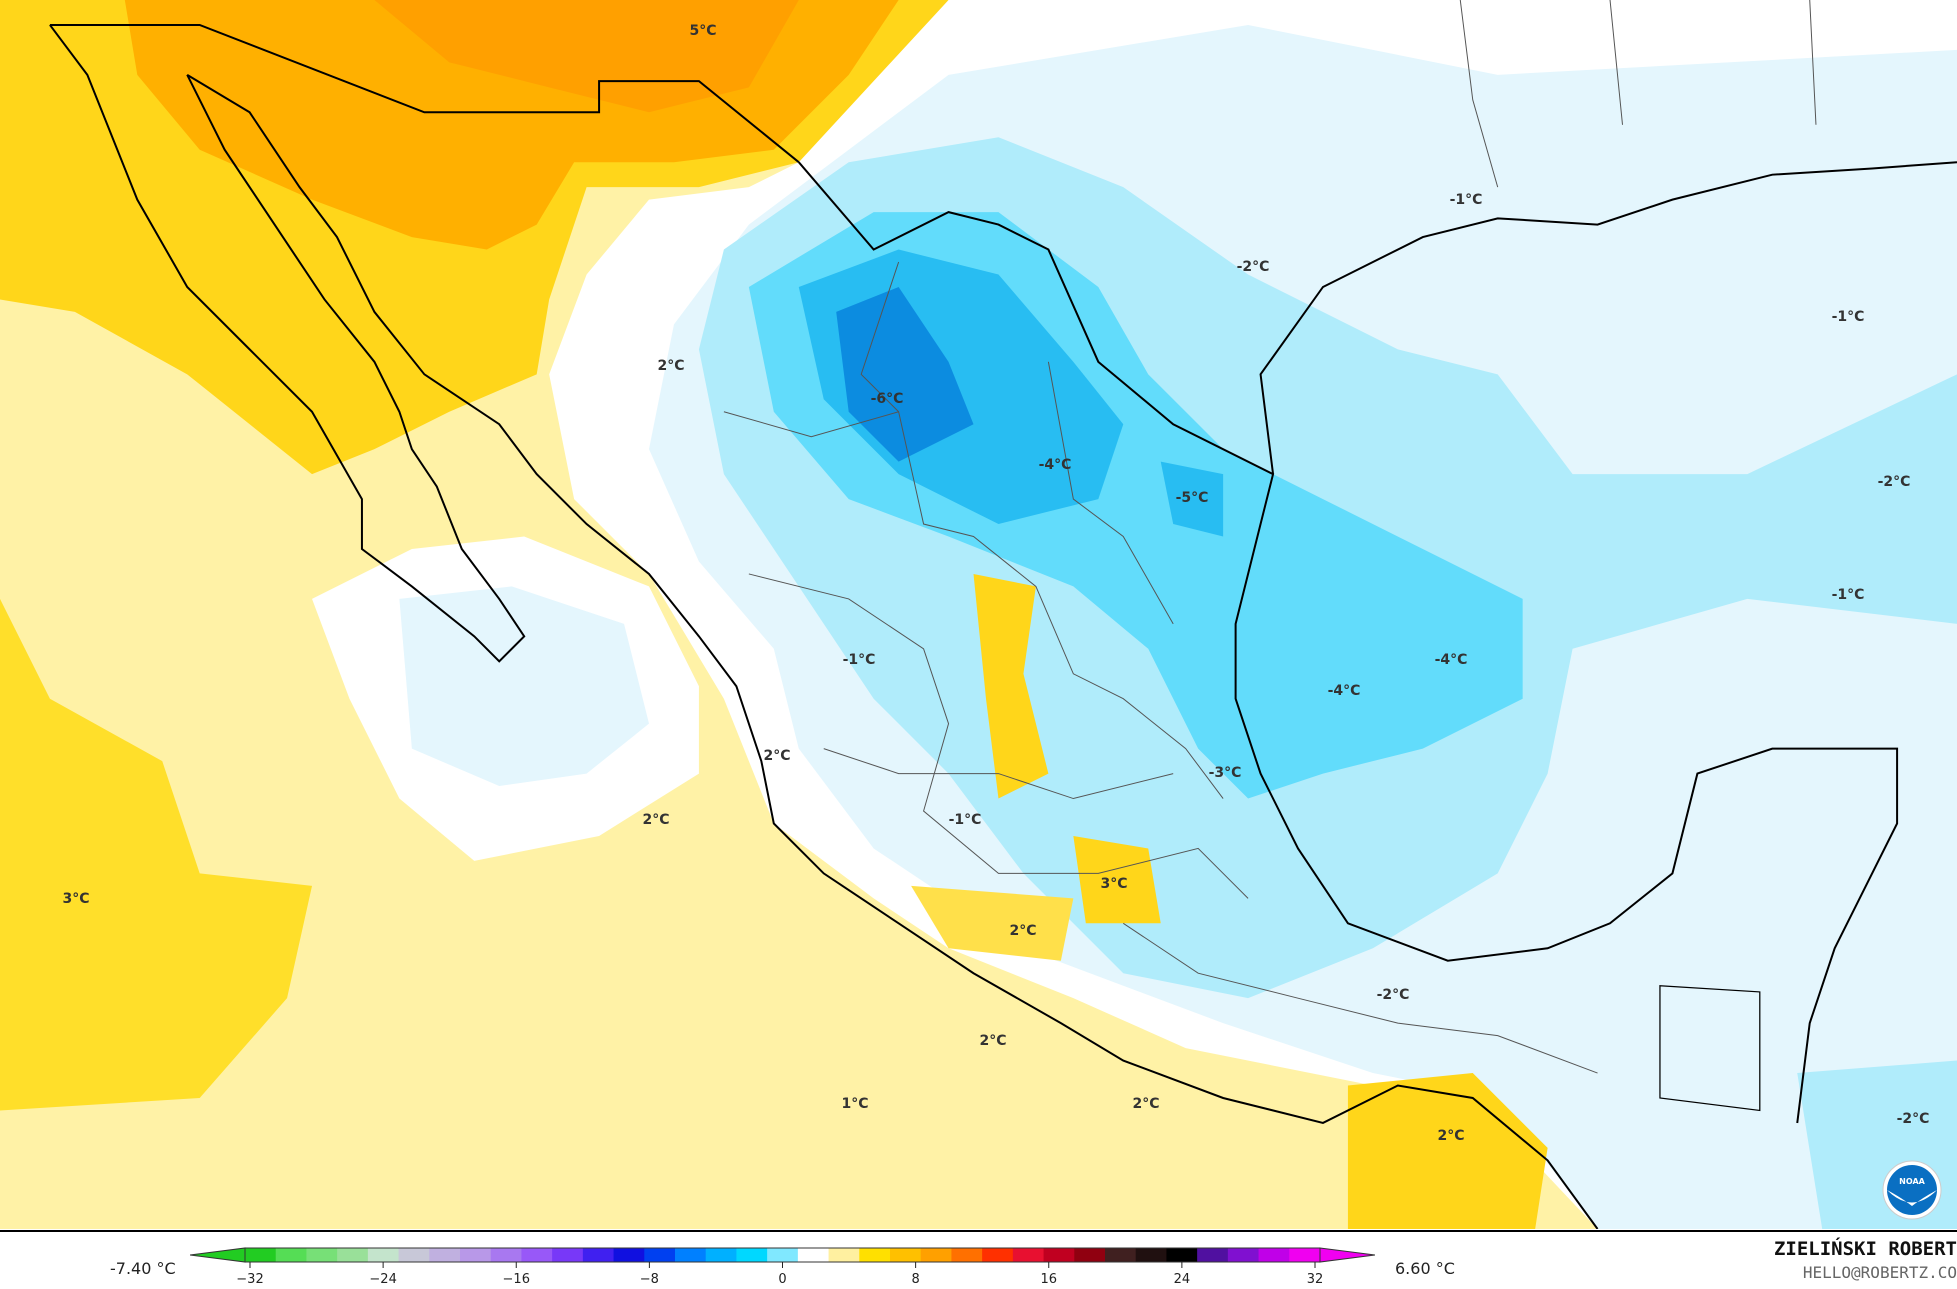 This screenshot has width=1957, height=1289. I want to click on colorbar-tick-label: −16, so click(516, 1279).